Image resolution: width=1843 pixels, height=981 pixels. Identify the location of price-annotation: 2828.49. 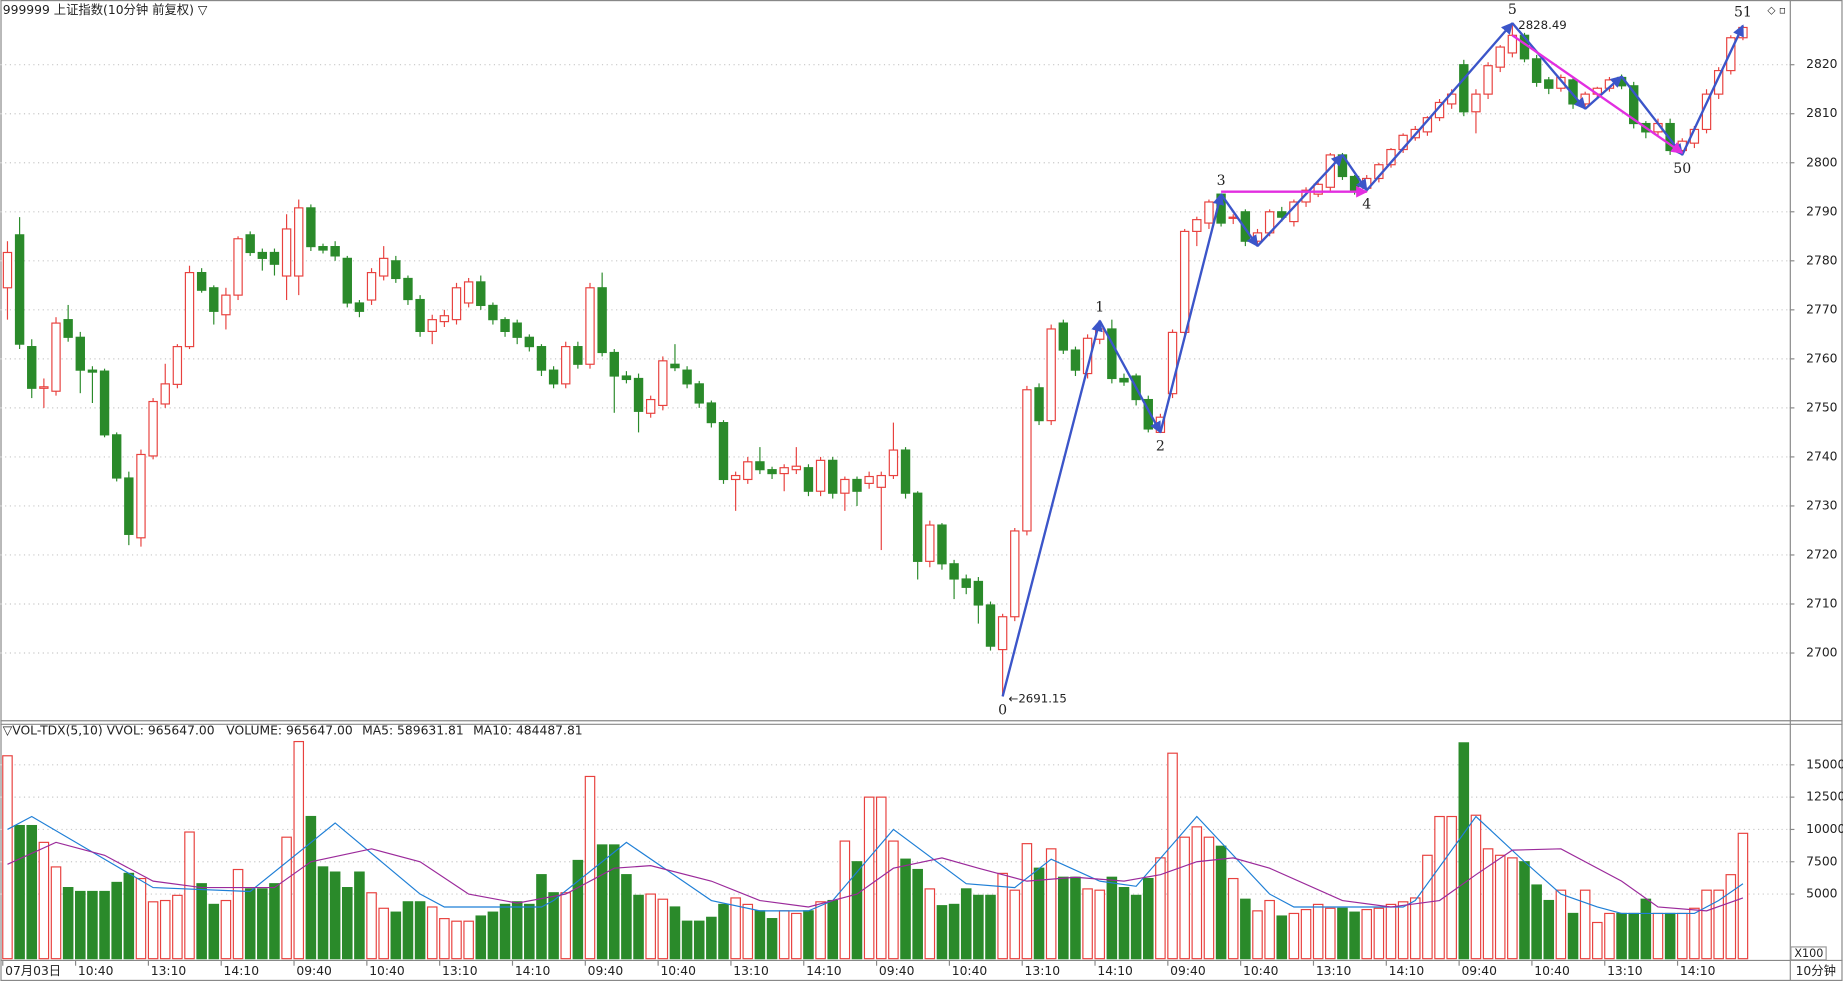
(1542, 25).